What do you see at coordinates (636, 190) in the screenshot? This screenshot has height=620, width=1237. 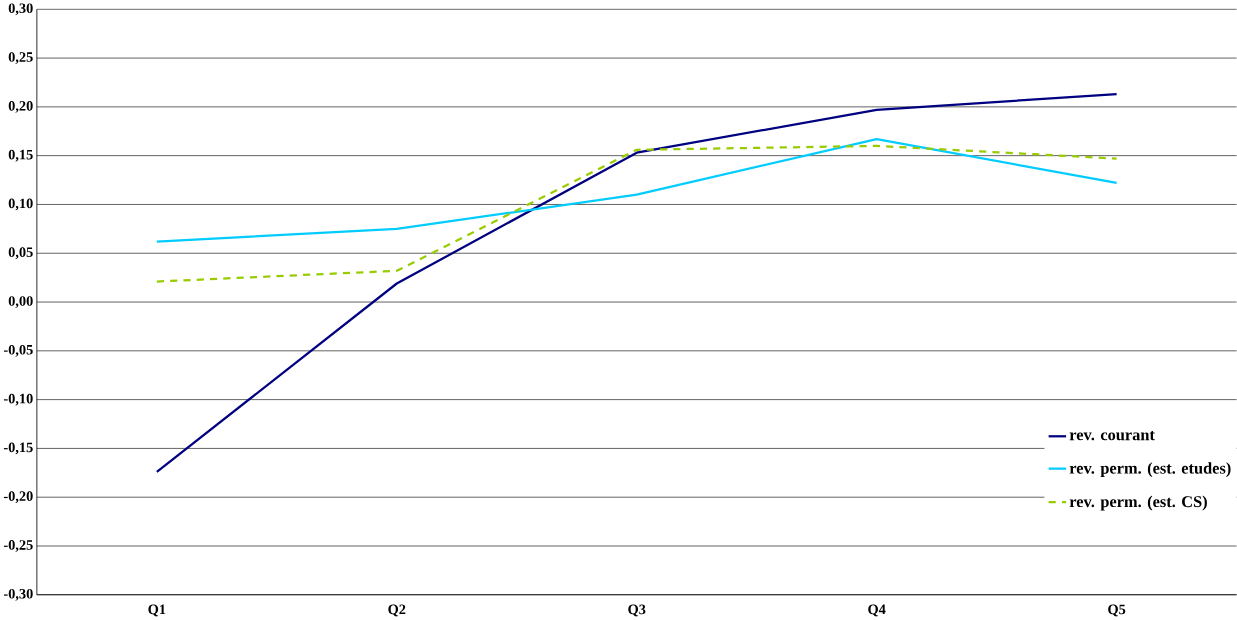 I see `line-series` at bounding box center [636, 190].